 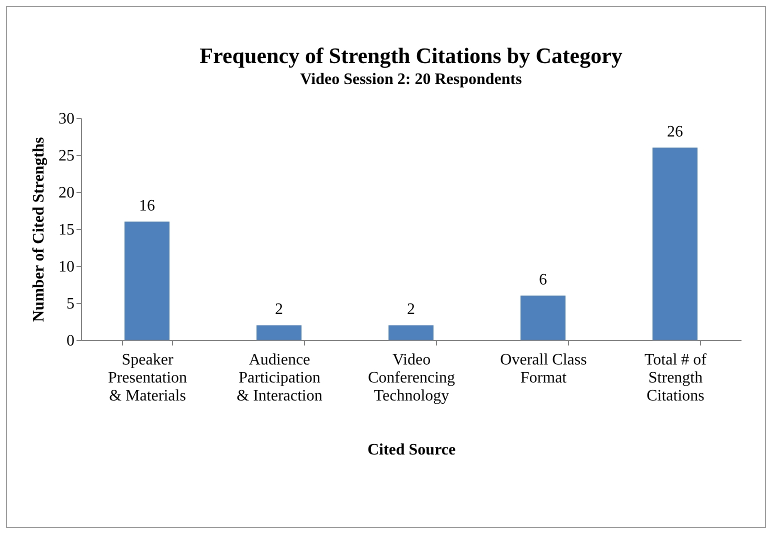 I want to click on y-tick-label: 20, so click(x=66, y=193).